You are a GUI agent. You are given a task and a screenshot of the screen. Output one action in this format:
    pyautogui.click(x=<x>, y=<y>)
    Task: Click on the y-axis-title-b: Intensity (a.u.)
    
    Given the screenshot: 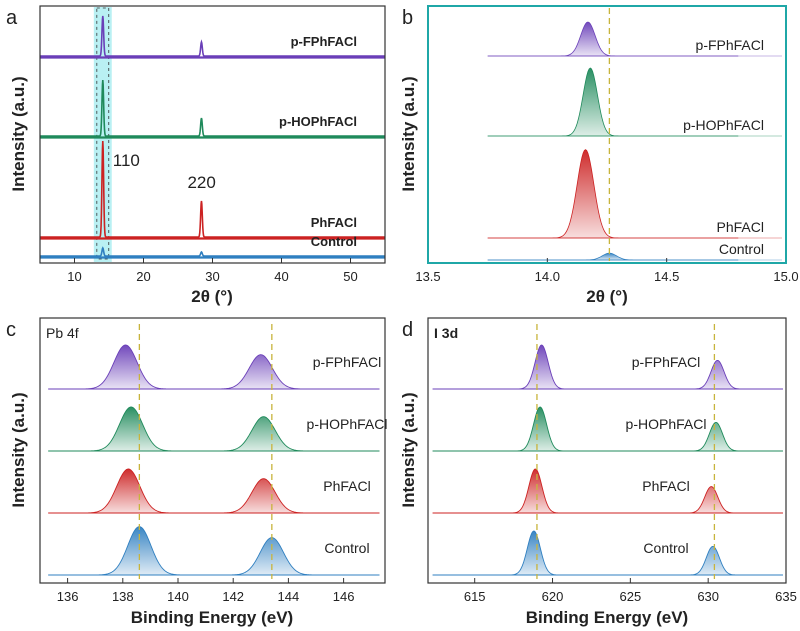 What is the action you would take?
    pyautogui.click(x=408, y=133)
    